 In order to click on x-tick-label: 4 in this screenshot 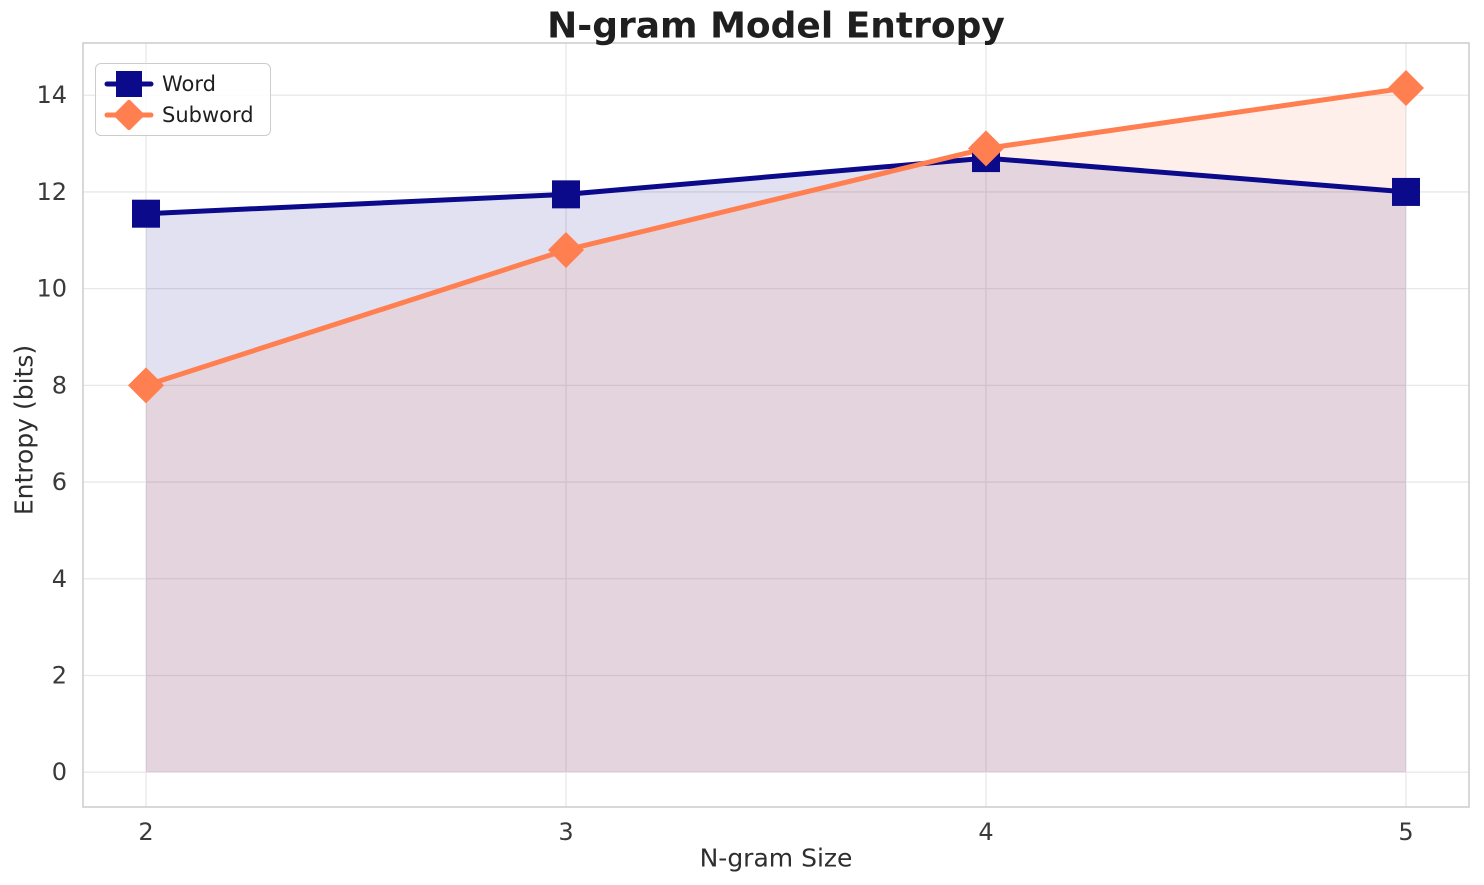, I will do `click(985, 832)`.